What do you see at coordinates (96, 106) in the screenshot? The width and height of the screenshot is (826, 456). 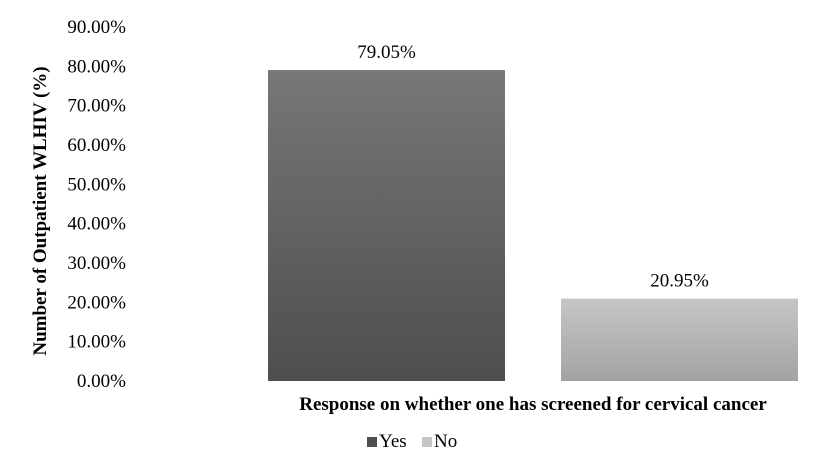 I see `y-tick-label: 70.00%` at bounding box center [96, 106].